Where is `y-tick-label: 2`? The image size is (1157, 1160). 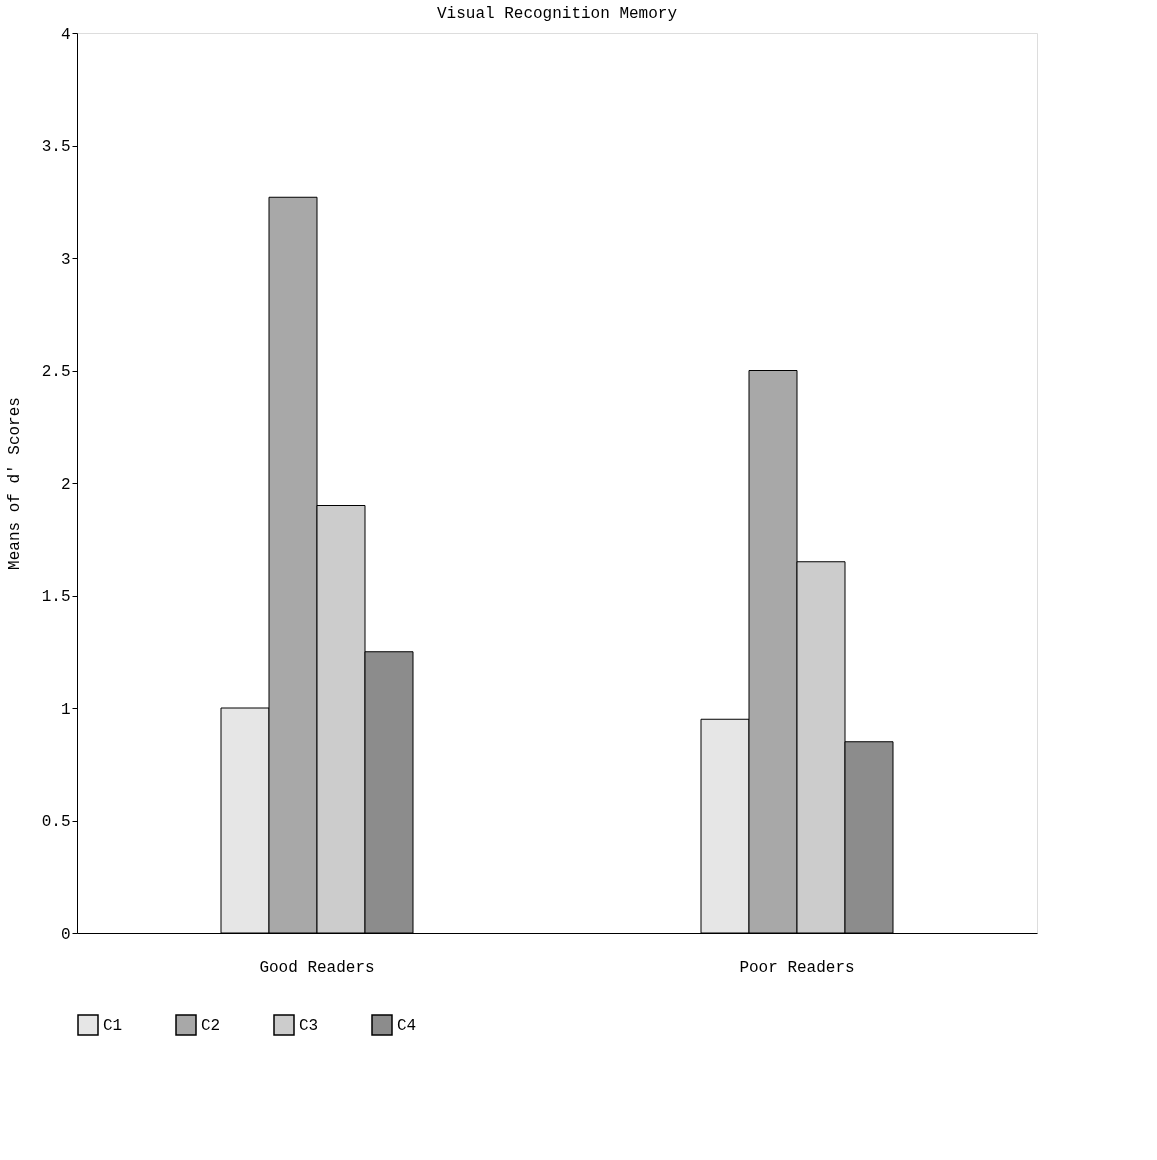 y-tick-label: 2 is located at coordinates (65, 484).